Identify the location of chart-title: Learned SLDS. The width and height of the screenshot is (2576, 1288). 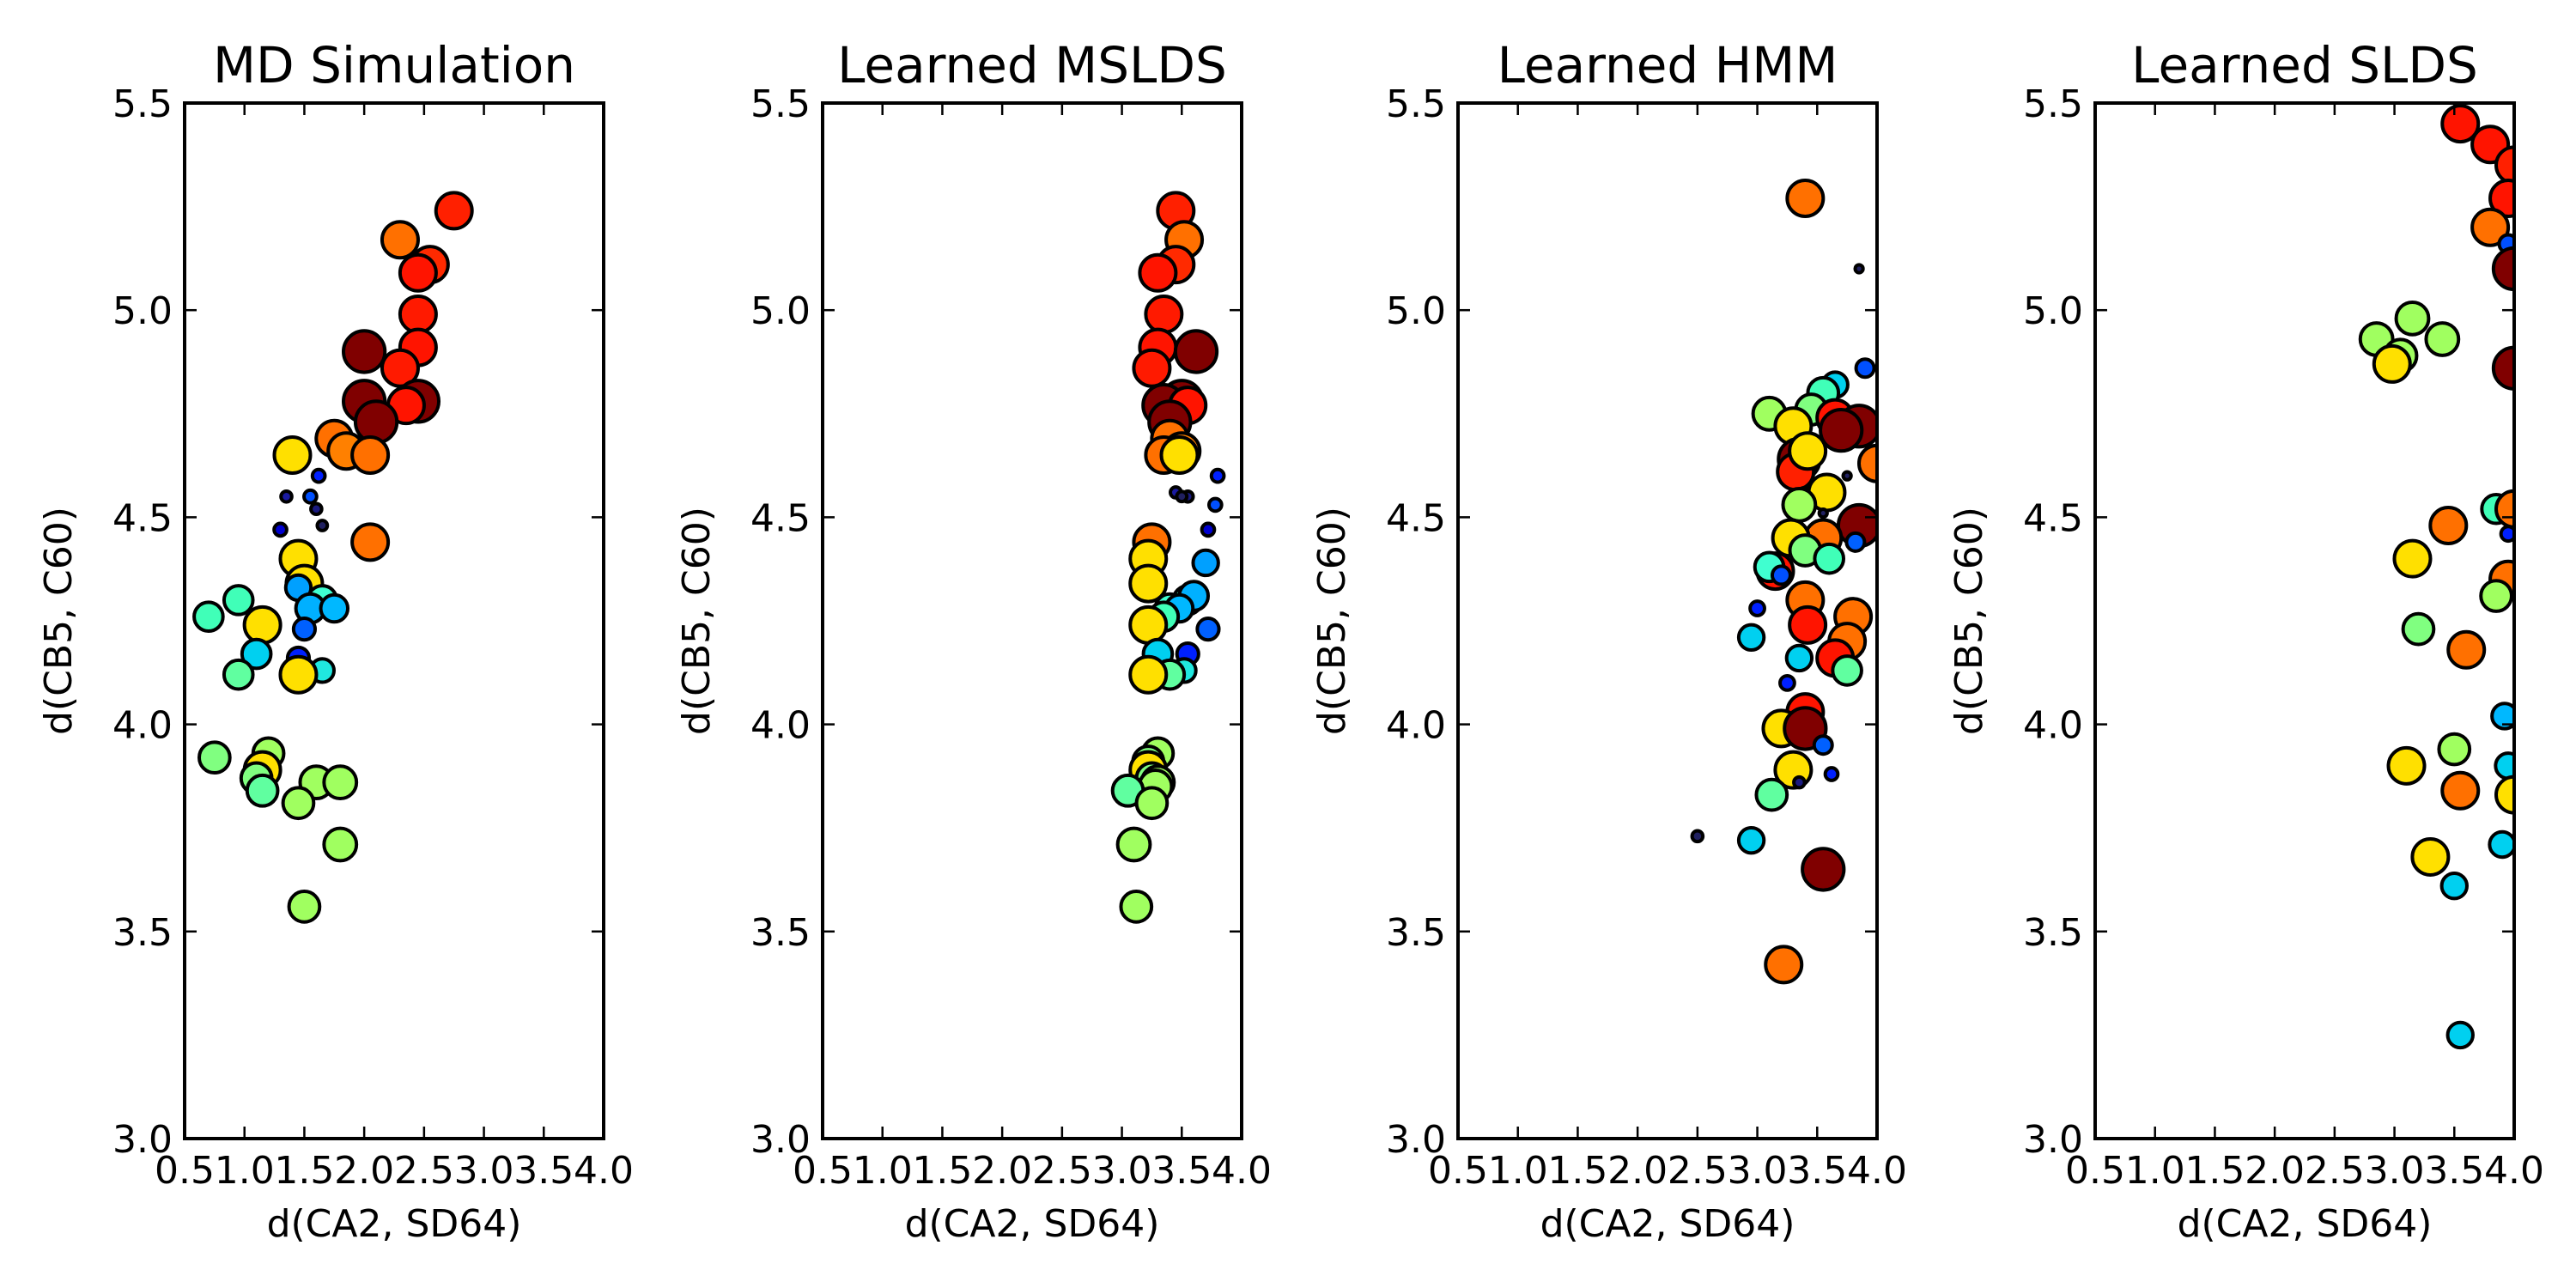
(2304, 65).